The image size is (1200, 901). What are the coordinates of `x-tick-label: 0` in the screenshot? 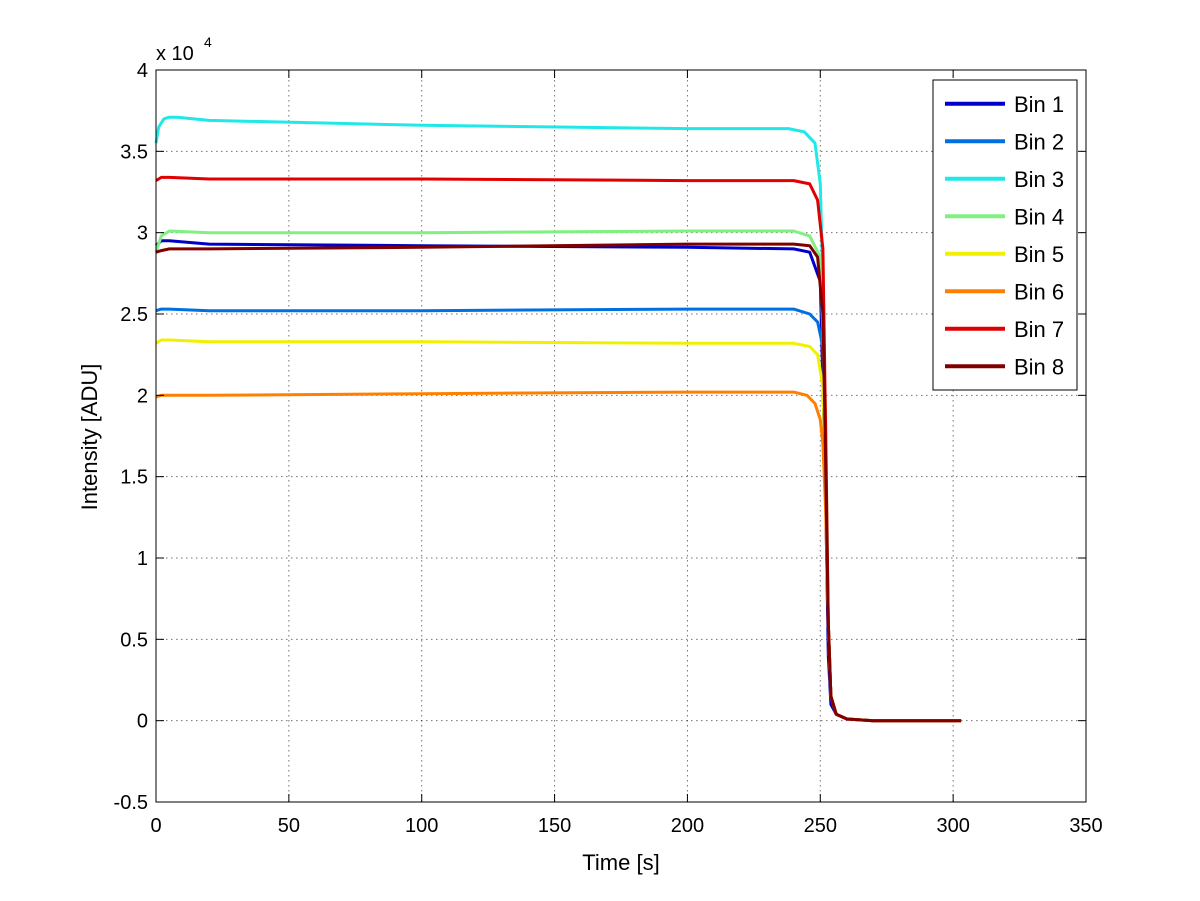 It's located at (155, 826).